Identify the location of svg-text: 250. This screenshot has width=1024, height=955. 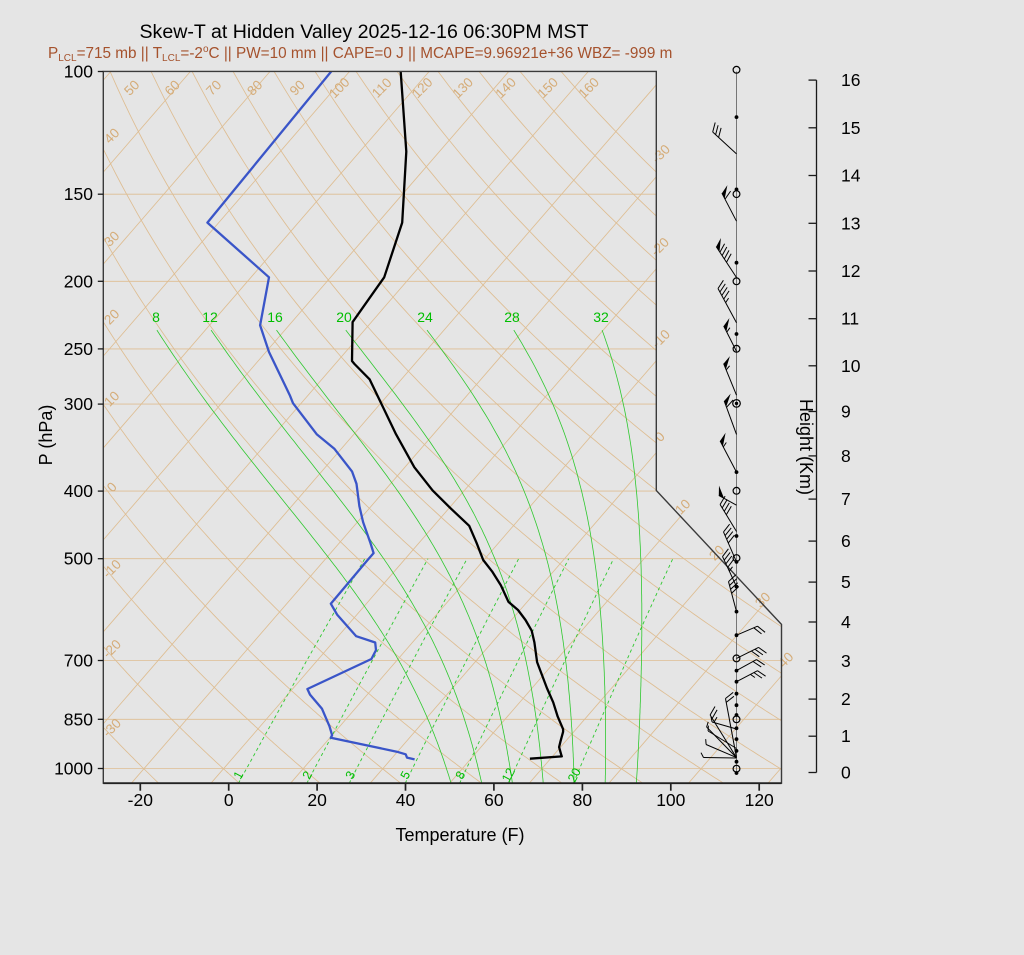
(78, 349).